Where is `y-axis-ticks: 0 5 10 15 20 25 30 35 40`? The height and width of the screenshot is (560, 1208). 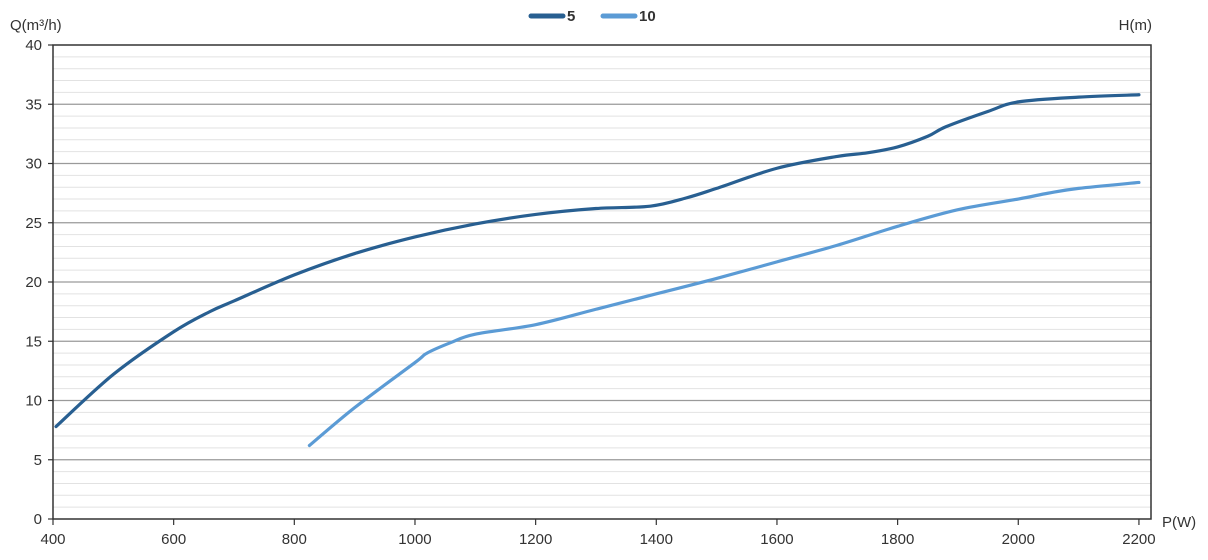
y-axis-ticks: 0 5 10 15 20 25 30 35 40 is located at coordinates (39, 282).